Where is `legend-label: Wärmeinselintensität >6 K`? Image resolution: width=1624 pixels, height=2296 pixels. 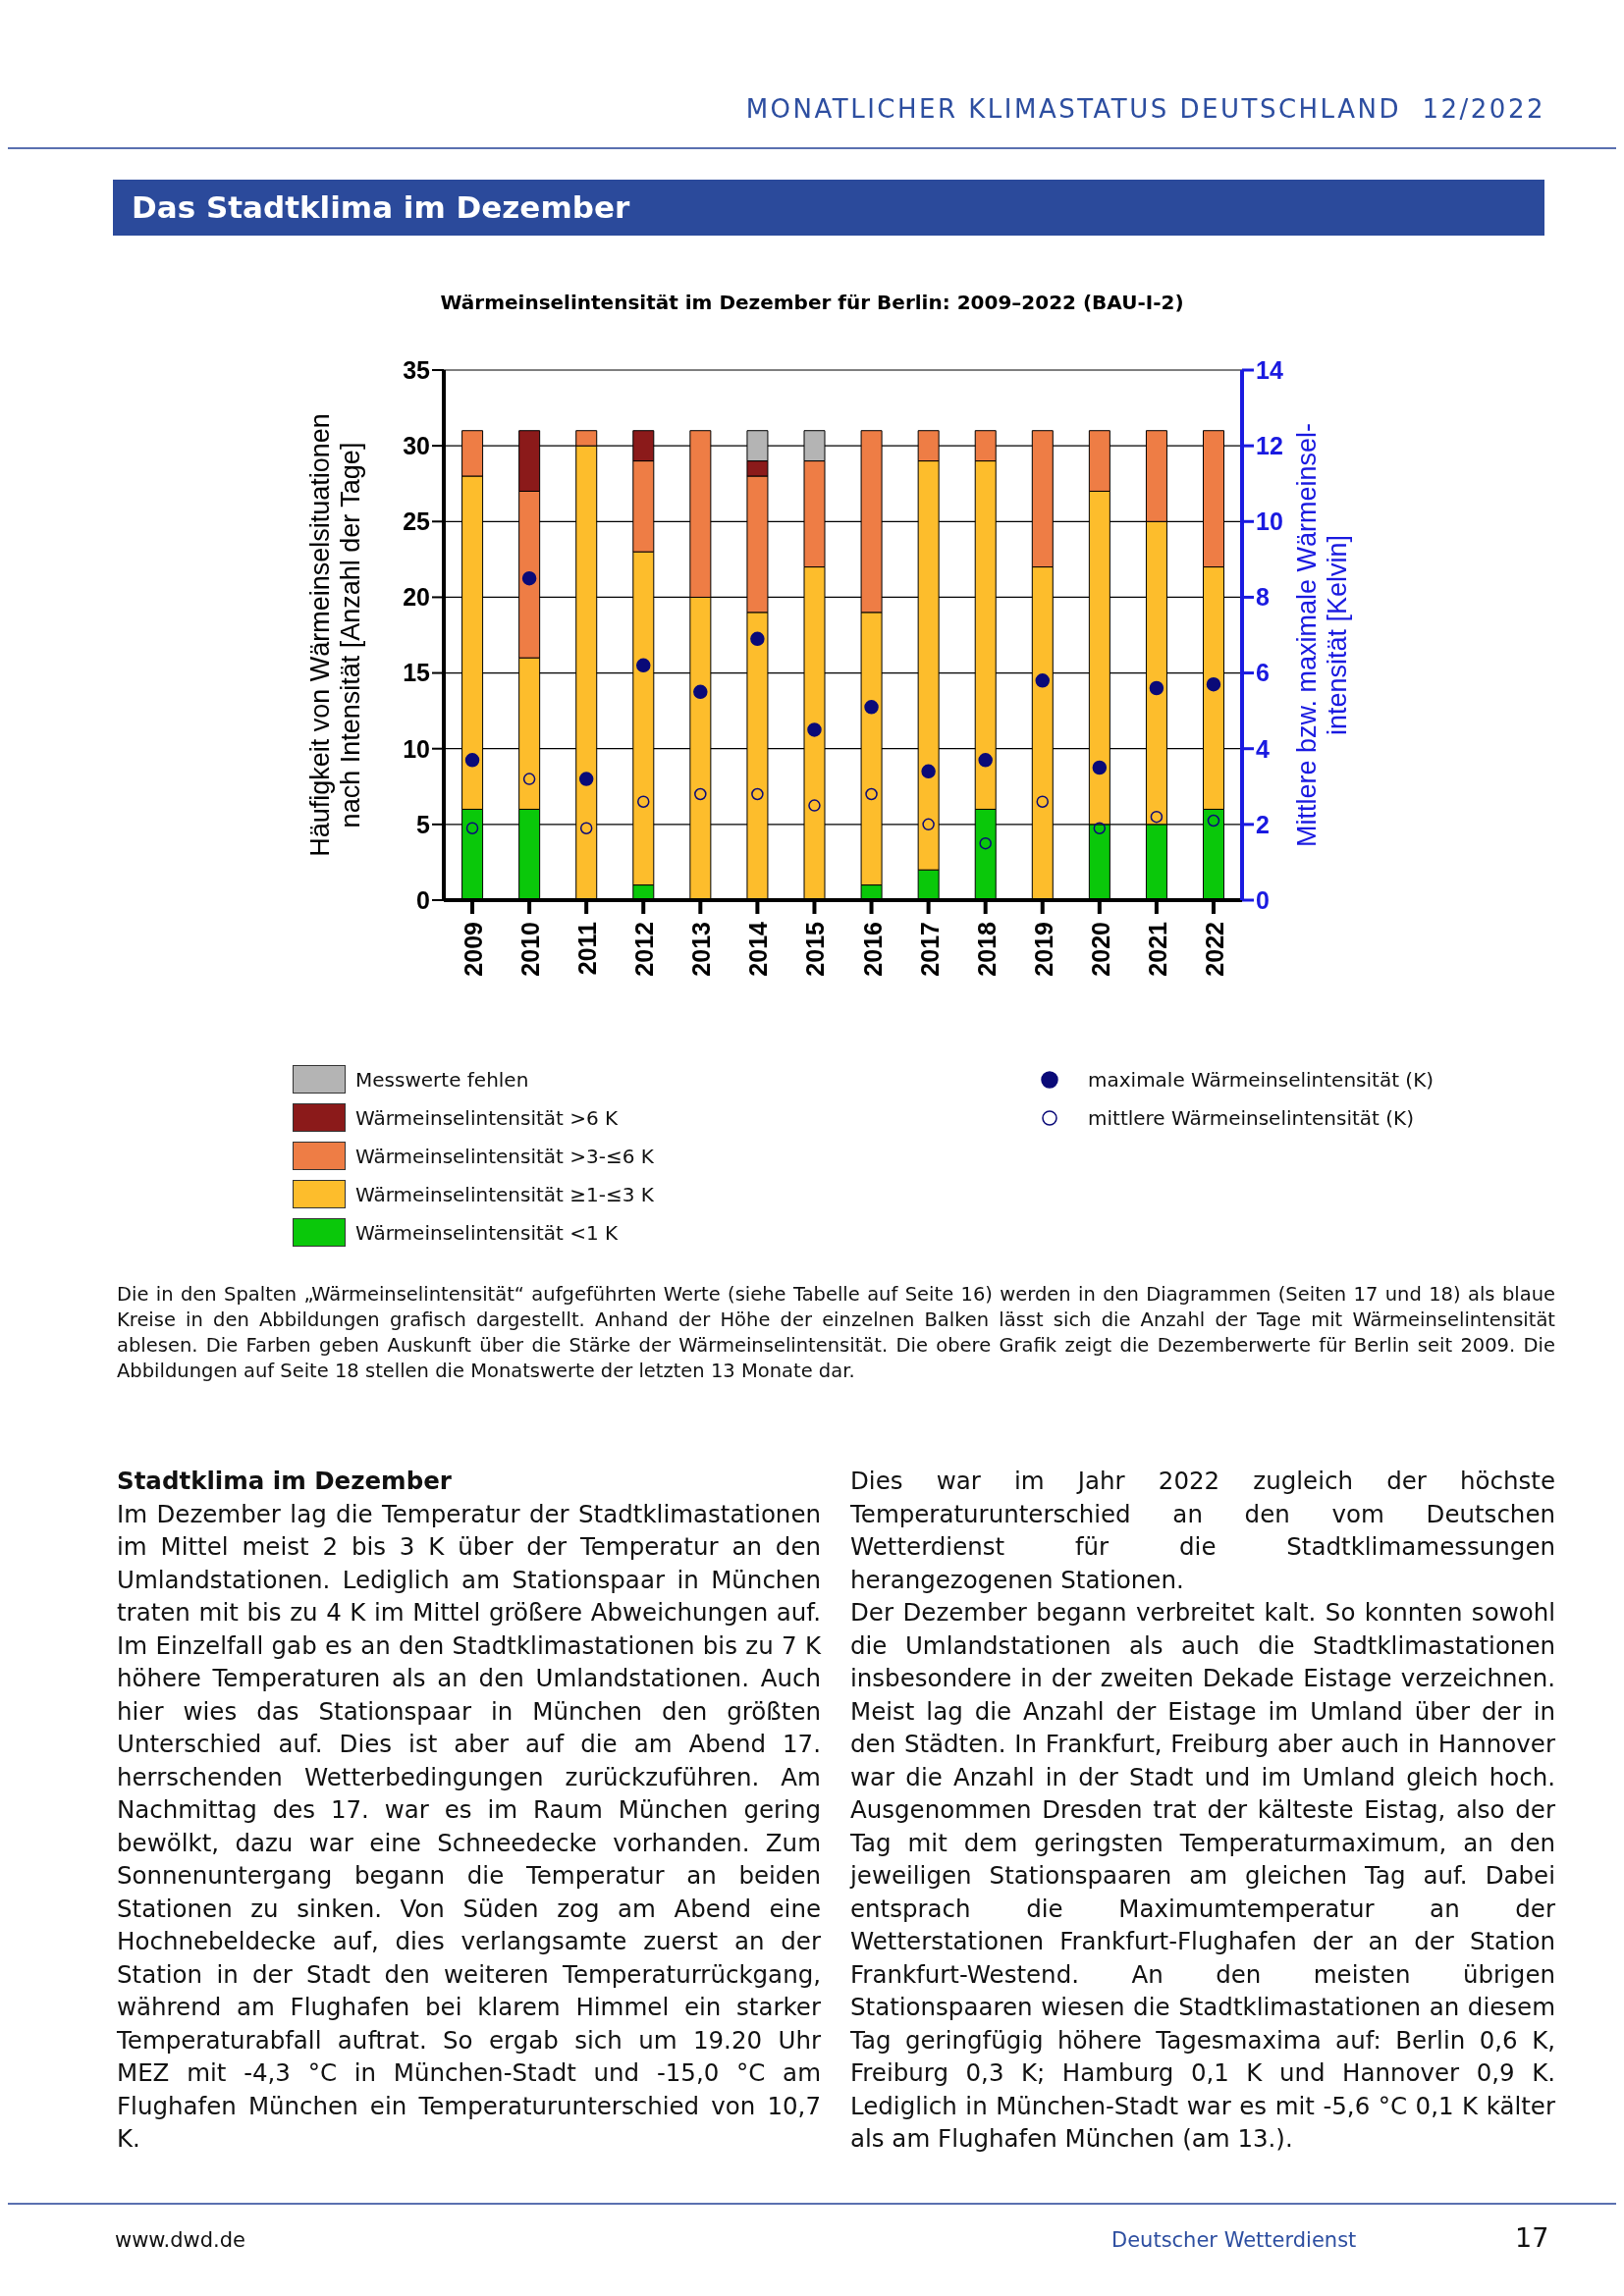 legend-label: Wärmeinselintensität >6 K is located at coordinates (487, 1118).